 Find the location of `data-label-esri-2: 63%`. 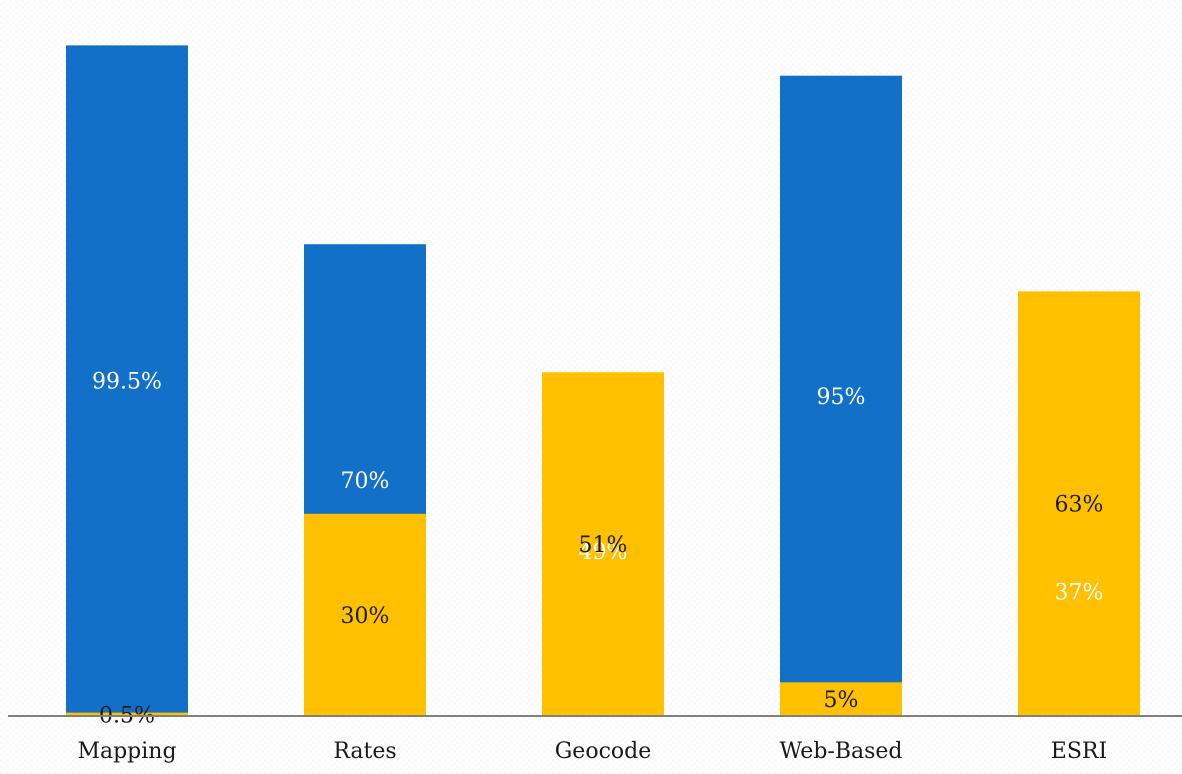

data-label-esri-2: 63% is located at coordinates (1079, 505).